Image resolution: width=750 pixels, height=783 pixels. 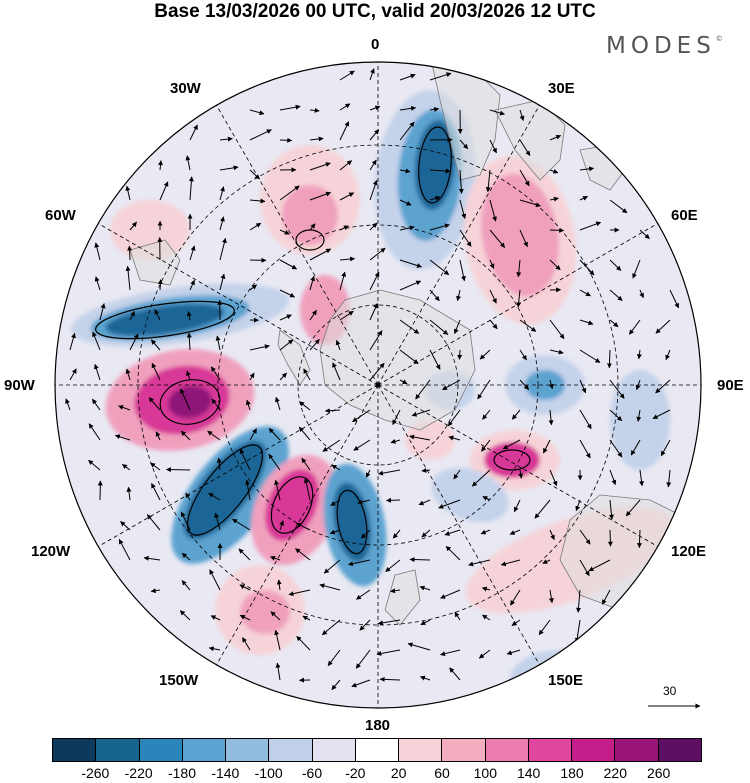 I want to click on colorbar-tick-label: 260, so click(x=658, y=773).